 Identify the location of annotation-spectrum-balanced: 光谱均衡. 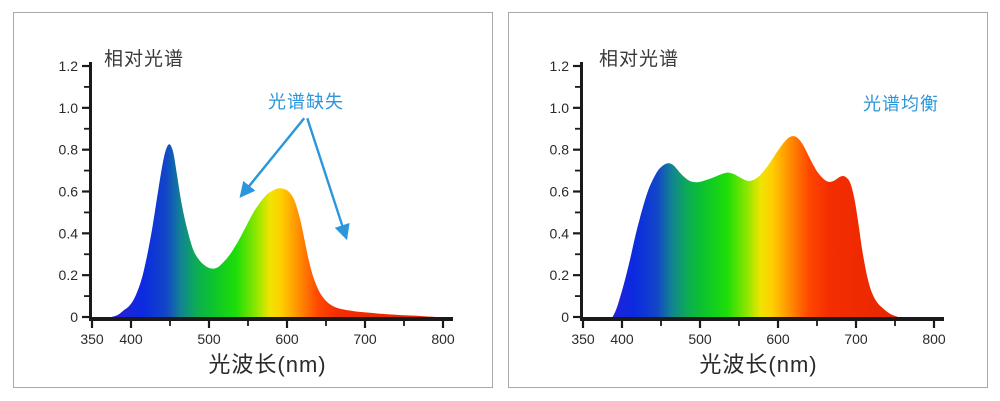
(901, 104).